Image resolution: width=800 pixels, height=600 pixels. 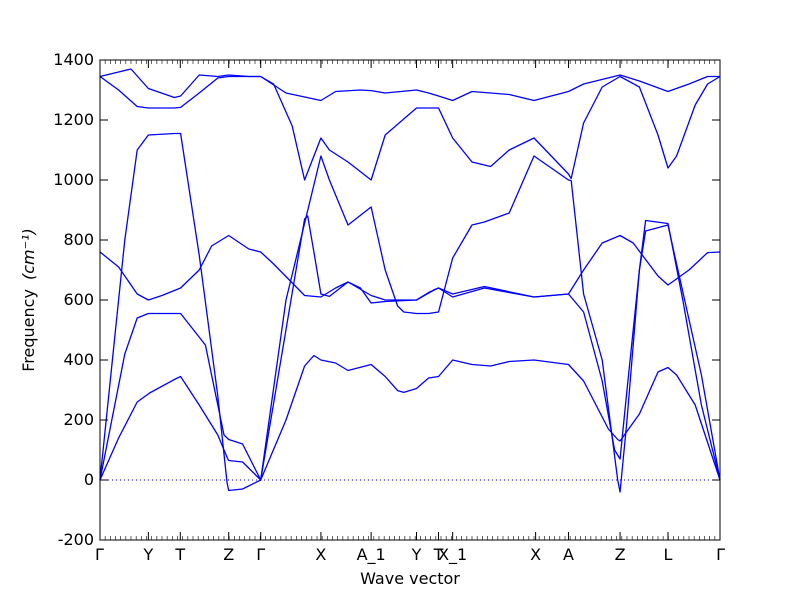 What do you see at coordinates (452, 555) in the screenshot?
I see `x-tick-label: X_1` at bounding box center [452, 555].